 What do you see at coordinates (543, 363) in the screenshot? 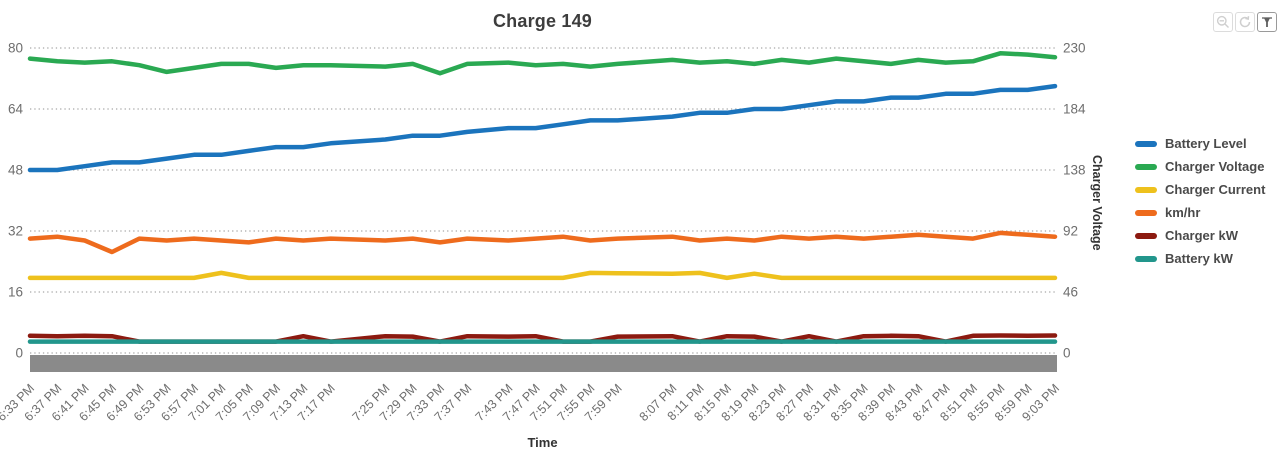
I see `range-scrollbar` at bounding box center [543, 363].